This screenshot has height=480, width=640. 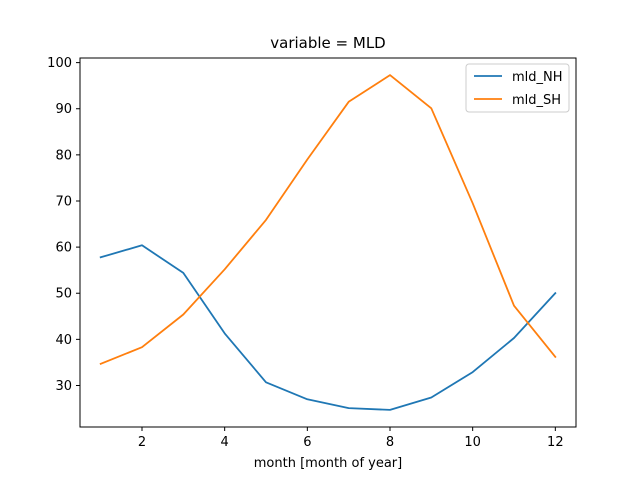 I want to click on y-tick-label: 60, so click(x=63, y=248).